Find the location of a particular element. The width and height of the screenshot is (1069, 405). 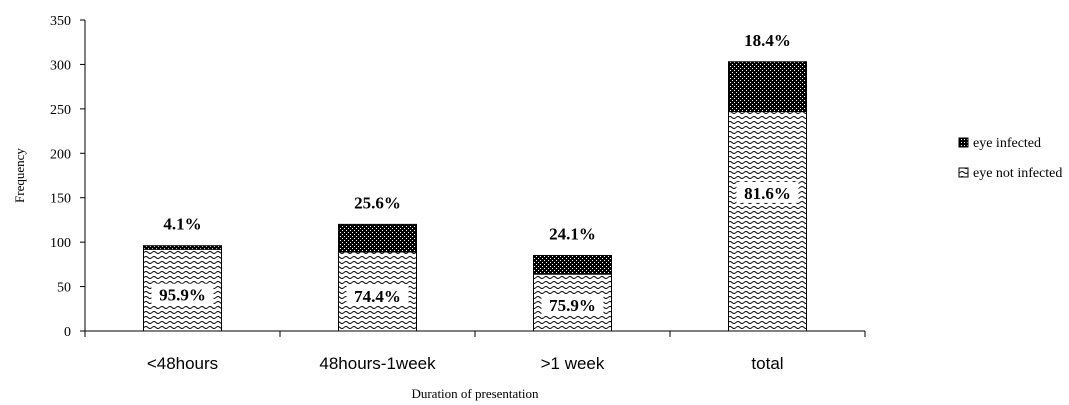

bar-segment-not-infected is located at coordinates (767, 221).